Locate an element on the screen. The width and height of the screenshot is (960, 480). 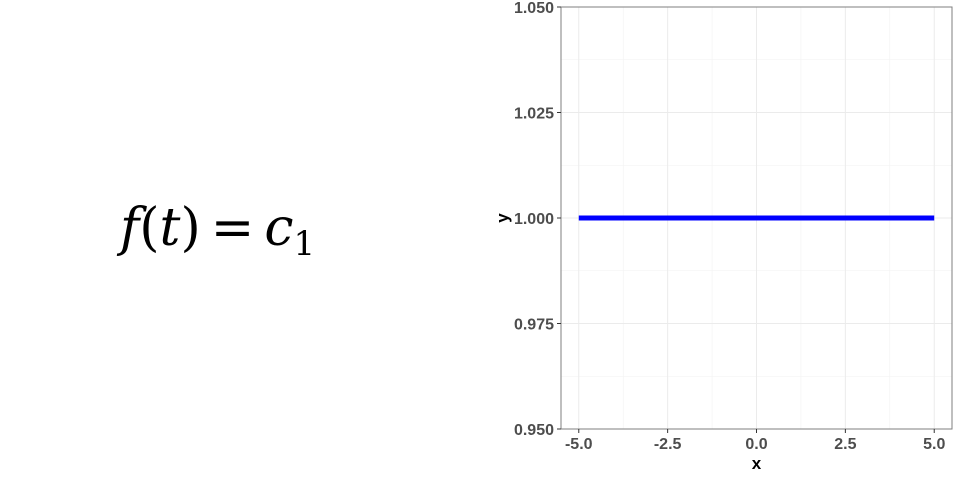
formula-function: f is located at coordinates (130, 228).